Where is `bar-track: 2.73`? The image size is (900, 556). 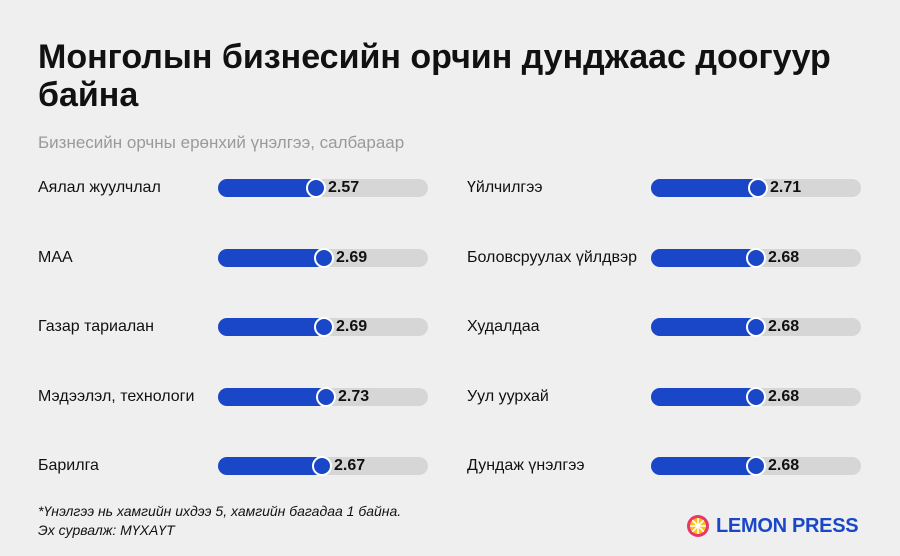 bar-track: 2.73 is located at coordinates (323, 396).